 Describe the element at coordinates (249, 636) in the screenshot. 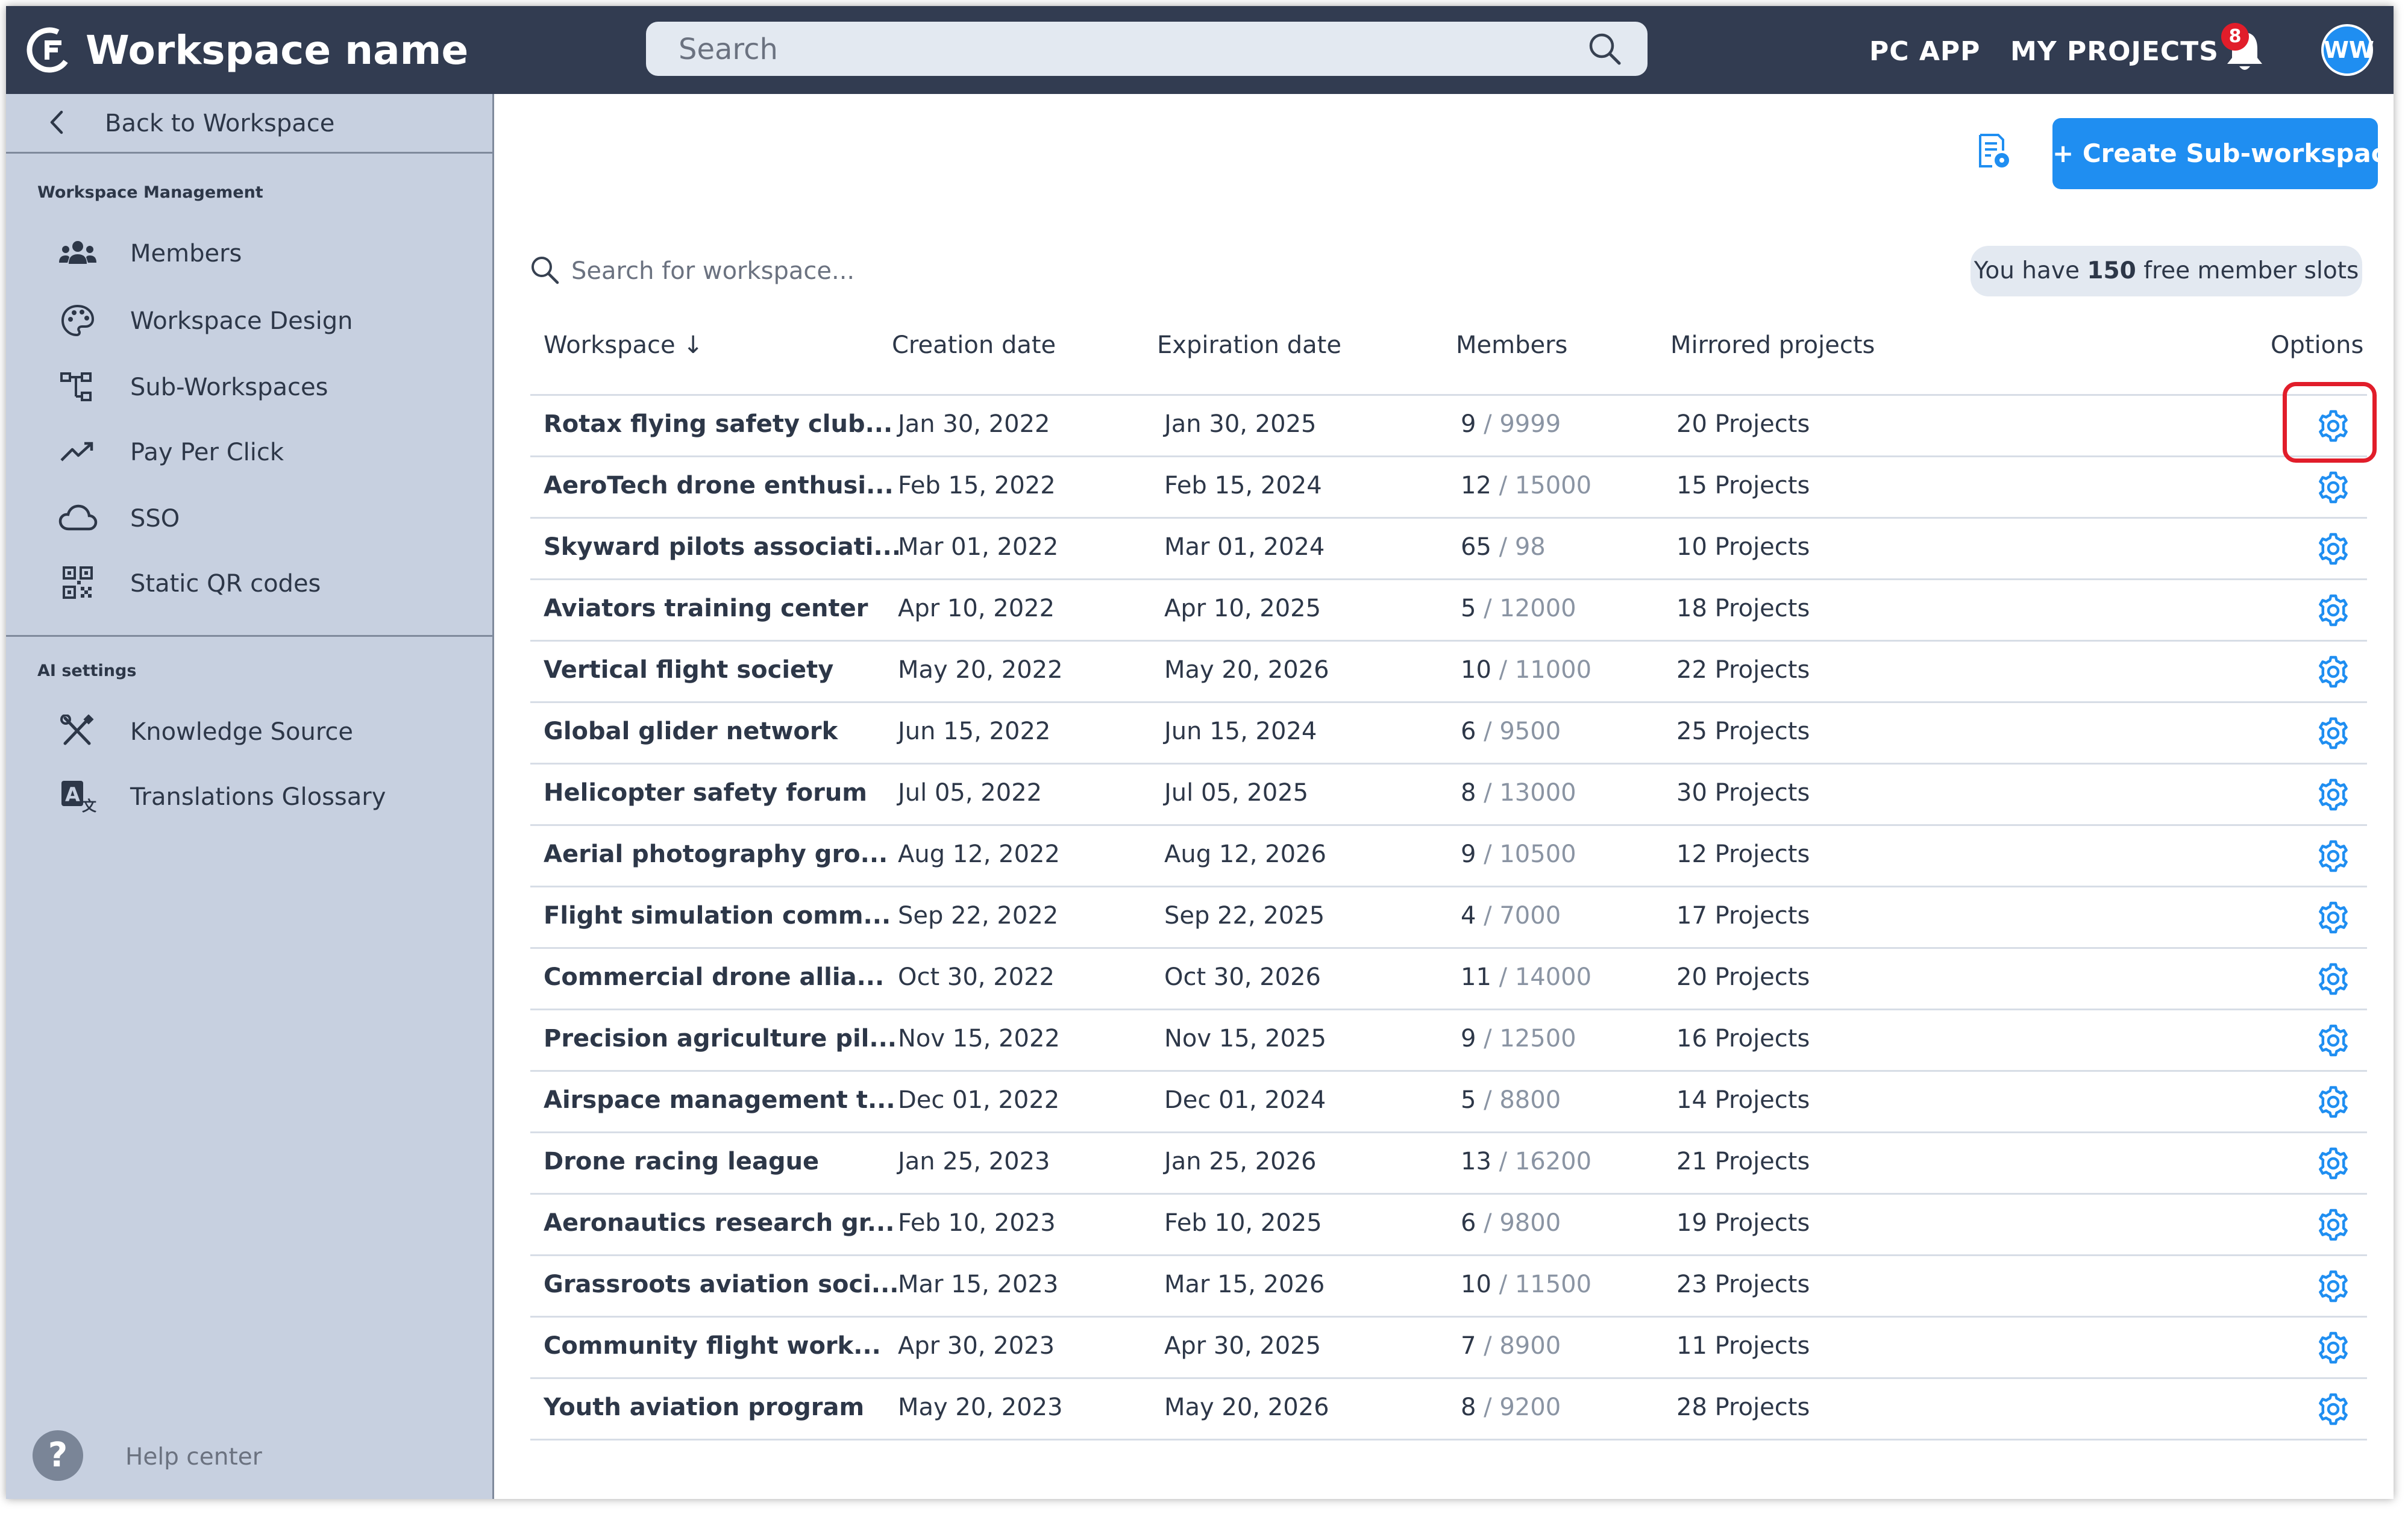

I see `sidebar-divider` at that location.